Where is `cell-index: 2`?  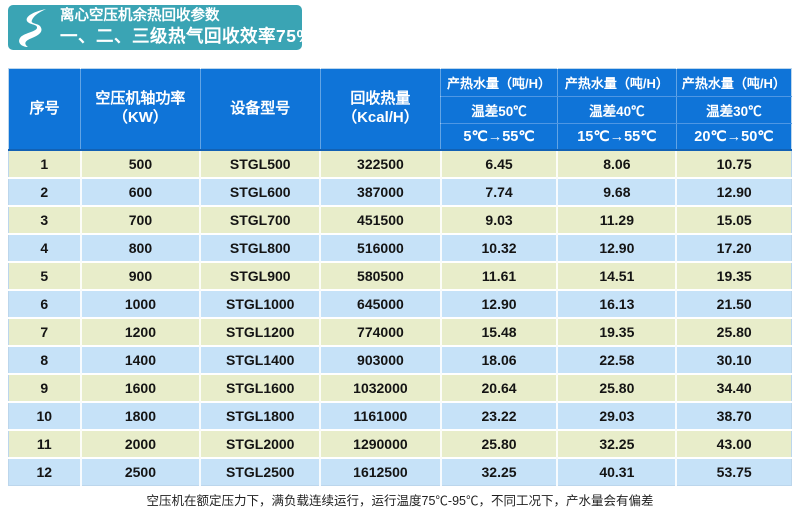
cell-index: 2 is located at coordinates (45, 191).